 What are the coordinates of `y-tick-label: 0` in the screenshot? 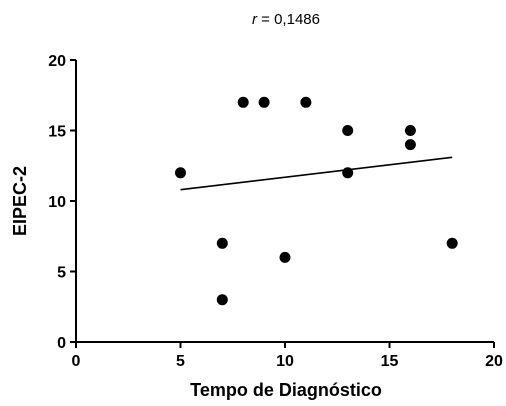 It's located at (61, 343).